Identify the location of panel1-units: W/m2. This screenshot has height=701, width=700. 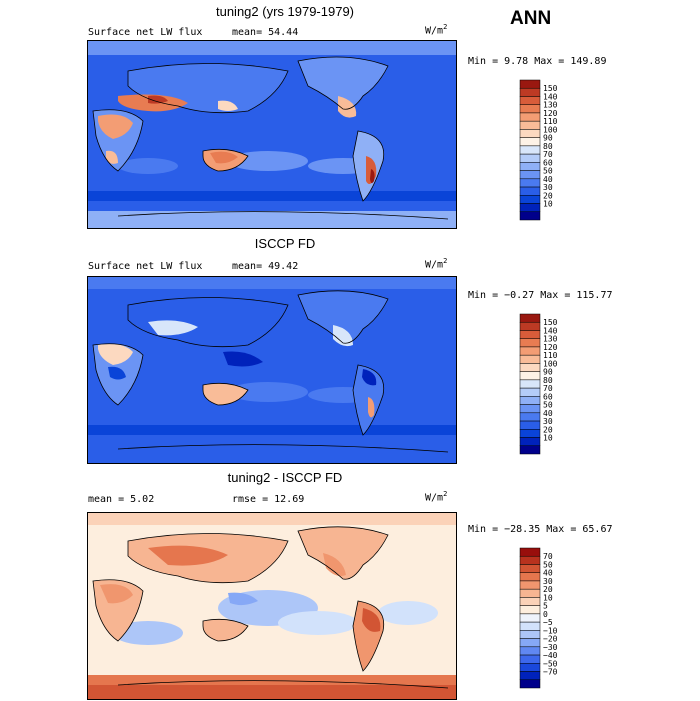
(436, 30).